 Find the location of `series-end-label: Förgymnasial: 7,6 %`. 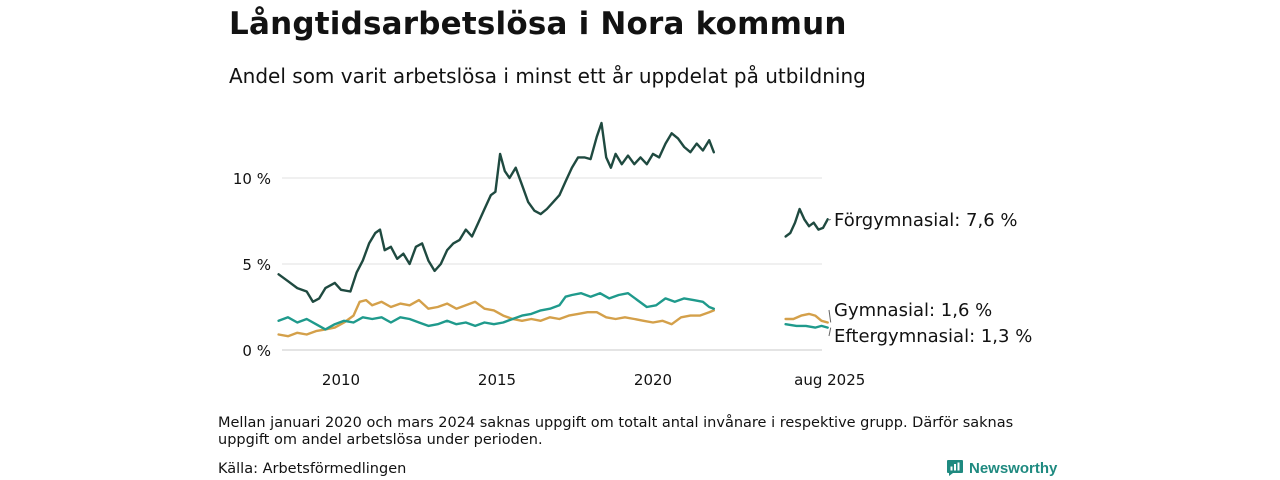

series-end-label: Förgymnasial: 7,6 % is located at coordinates (926, 220).